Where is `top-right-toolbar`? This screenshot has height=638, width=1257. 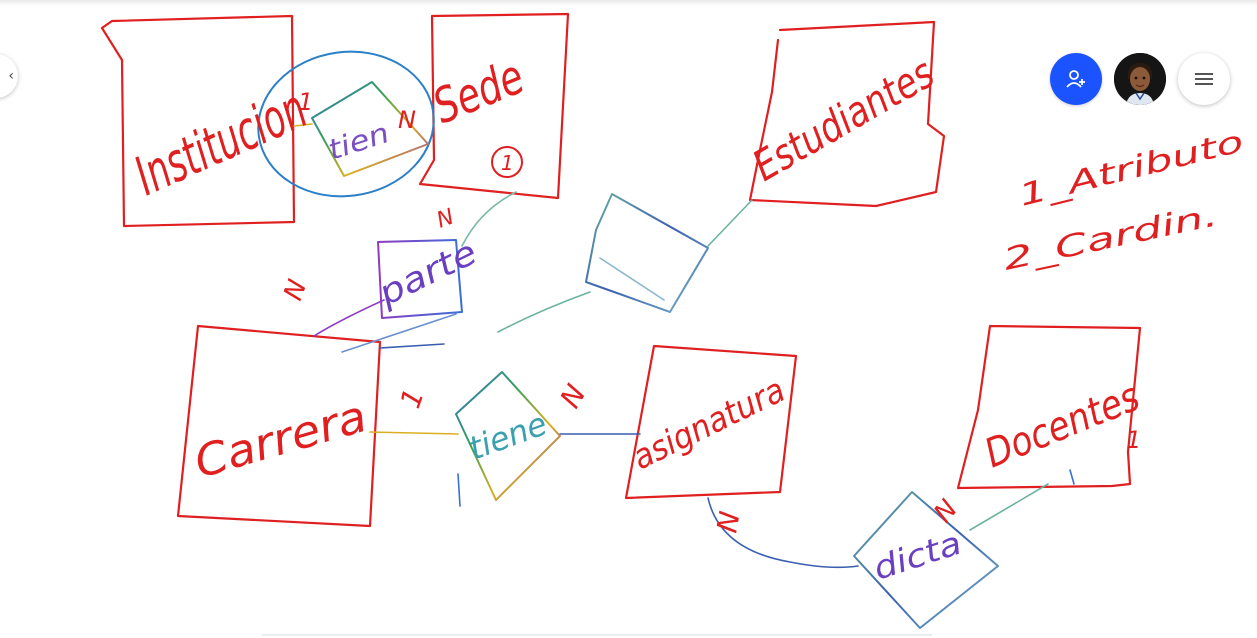 top-right-toolbar is located at coordinates (1140, 79).